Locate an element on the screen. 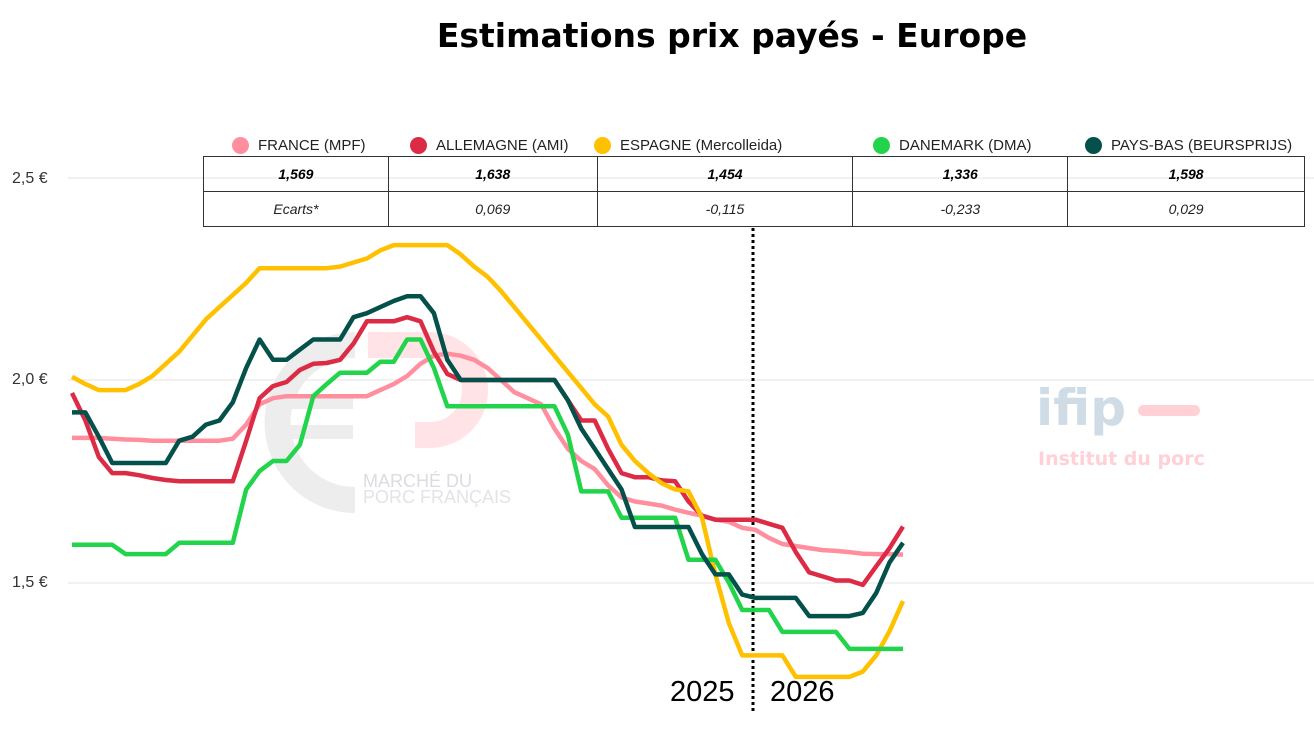 This screenshot has width=1314, height=739. table-row-ecarts: Ecarts* 0,069 -0,115 -0,233 0,029 is located at coordinates (754, 209).